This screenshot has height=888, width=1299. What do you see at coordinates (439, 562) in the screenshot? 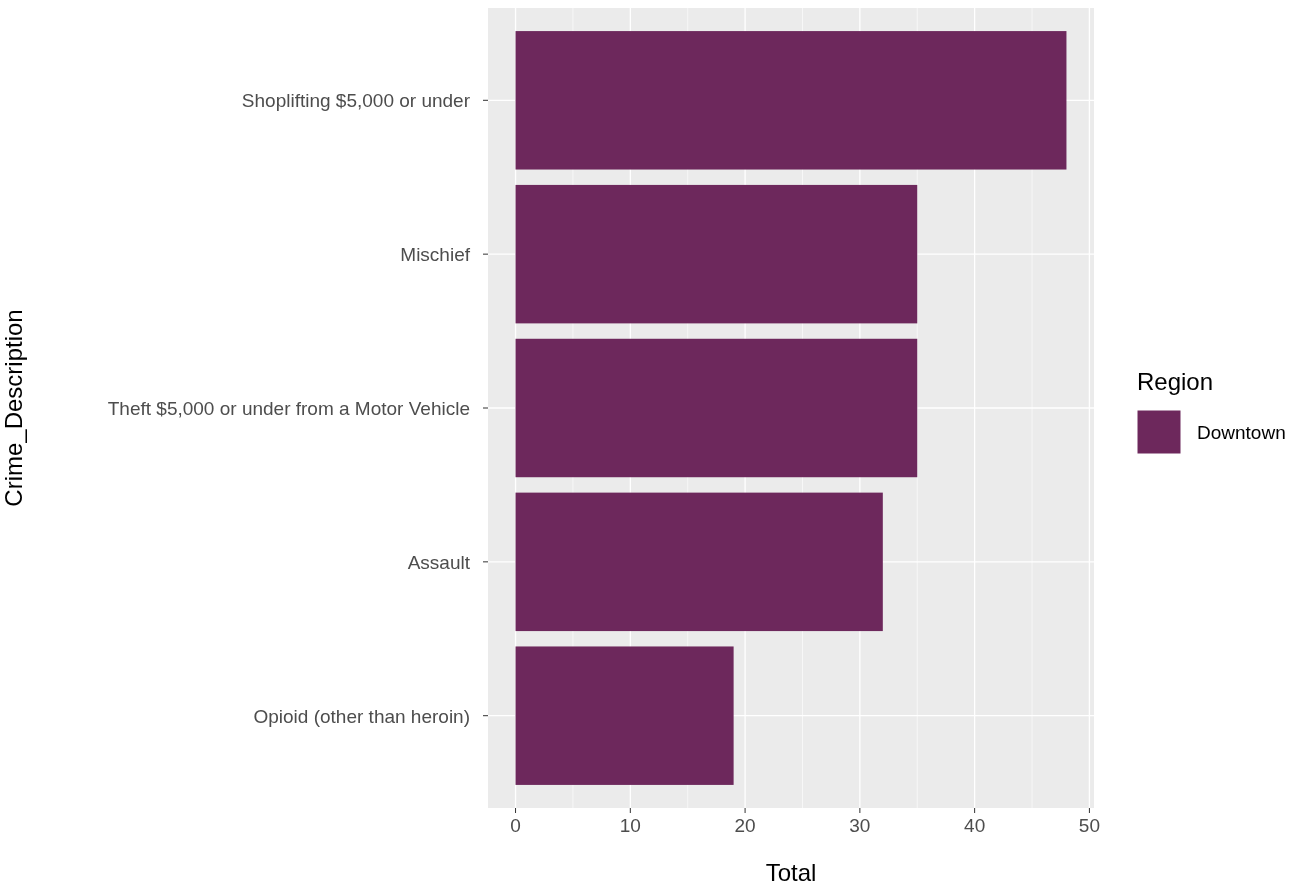
I see `y-tick-label: Assault` at bounding box center [439, 562].